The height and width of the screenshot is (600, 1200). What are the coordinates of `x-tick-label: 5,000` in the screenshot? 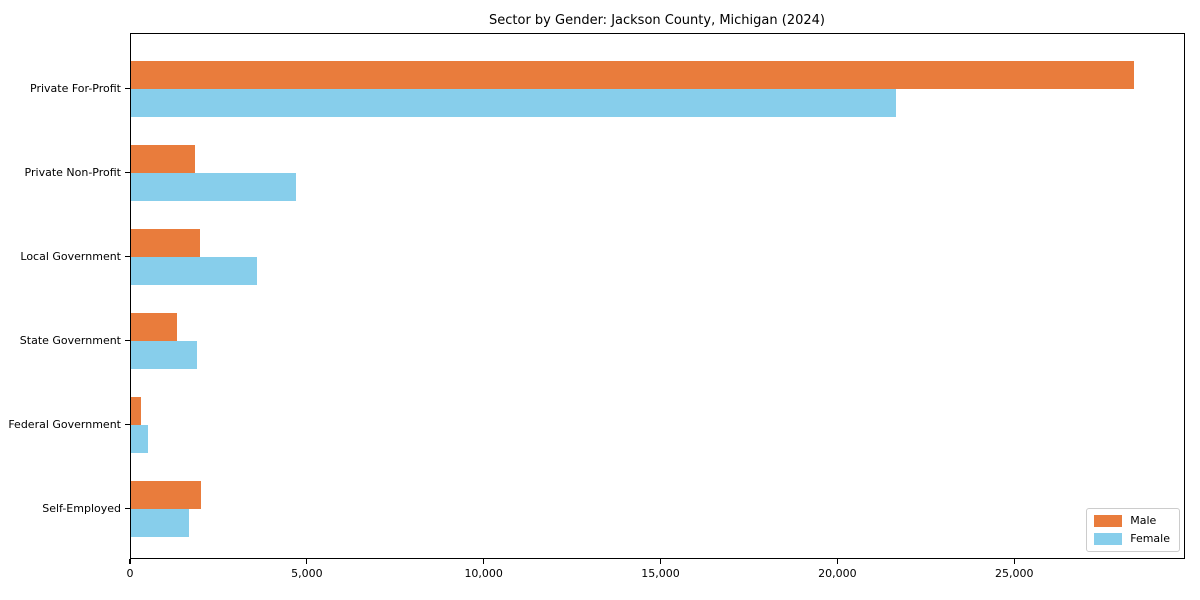 It's located at (307, 573).